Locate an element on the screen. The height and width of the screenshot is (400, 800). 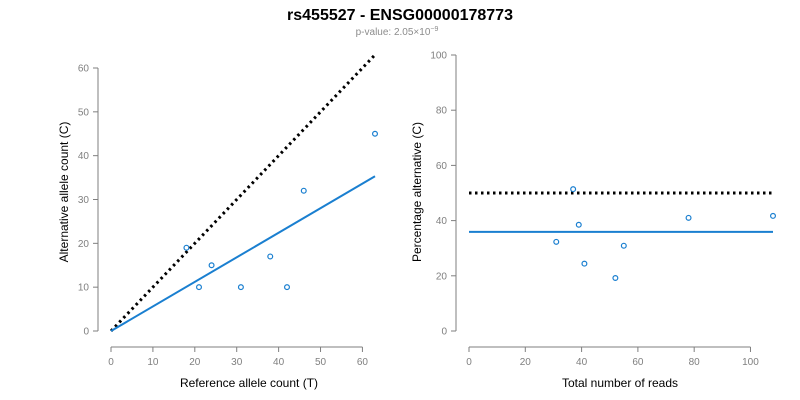
pvalue-text: p-value: 2.05×10 is located at coordinates (393, 32).